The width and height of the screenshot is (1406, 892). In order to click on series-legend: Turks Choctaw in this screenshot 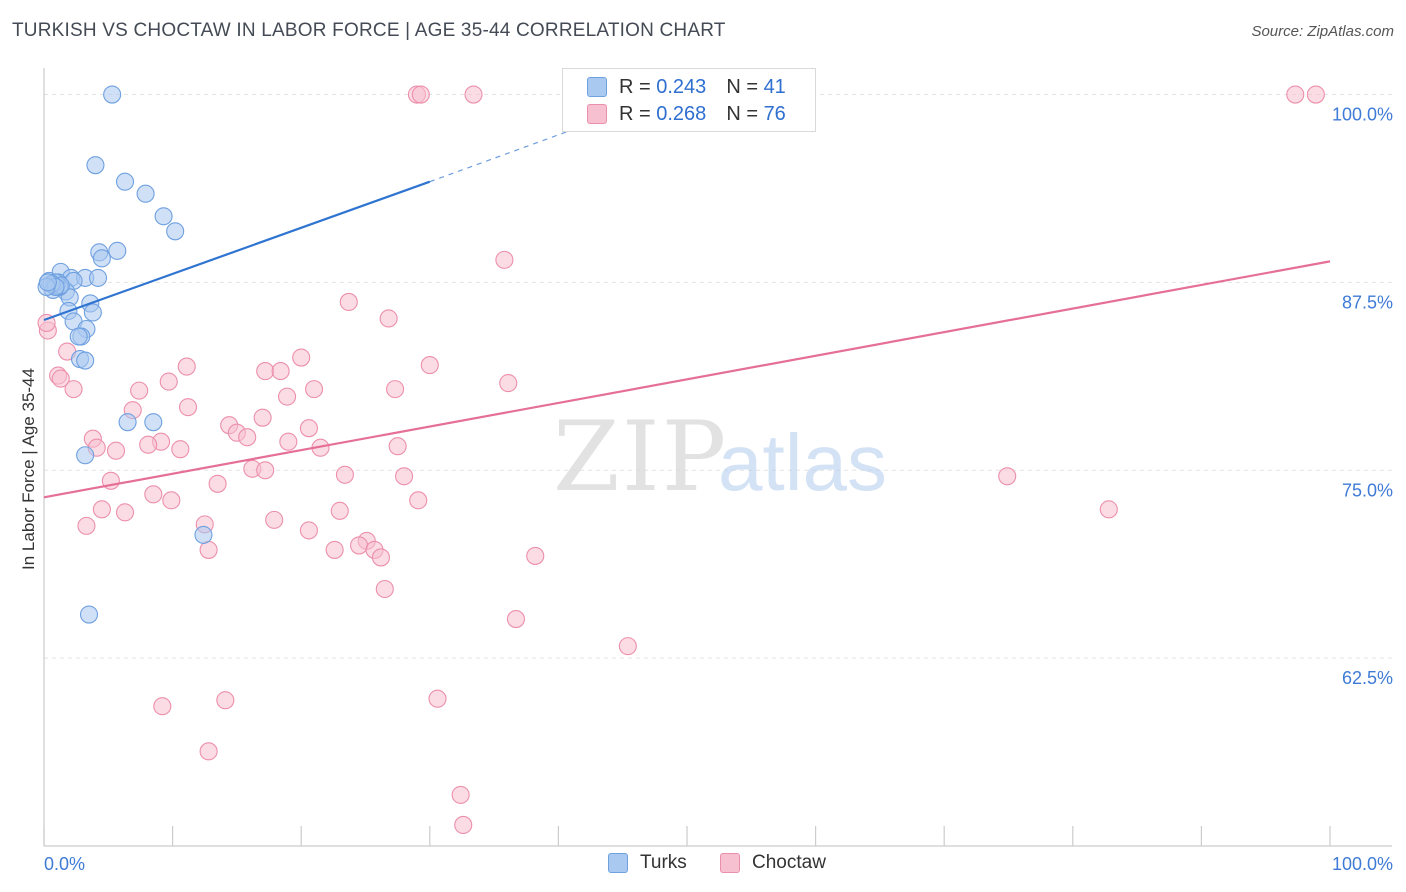, I will do `click(703, 865)`.